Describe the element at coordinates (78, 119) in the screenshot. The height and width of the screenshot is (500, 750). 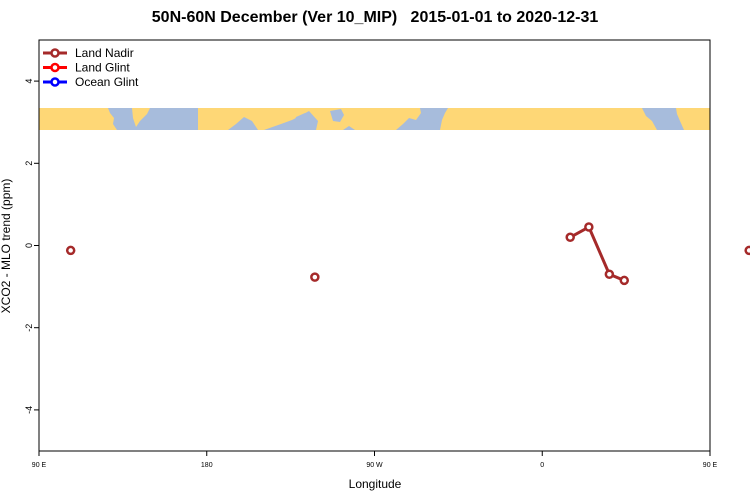
I see `land-siberia-west` at that location.